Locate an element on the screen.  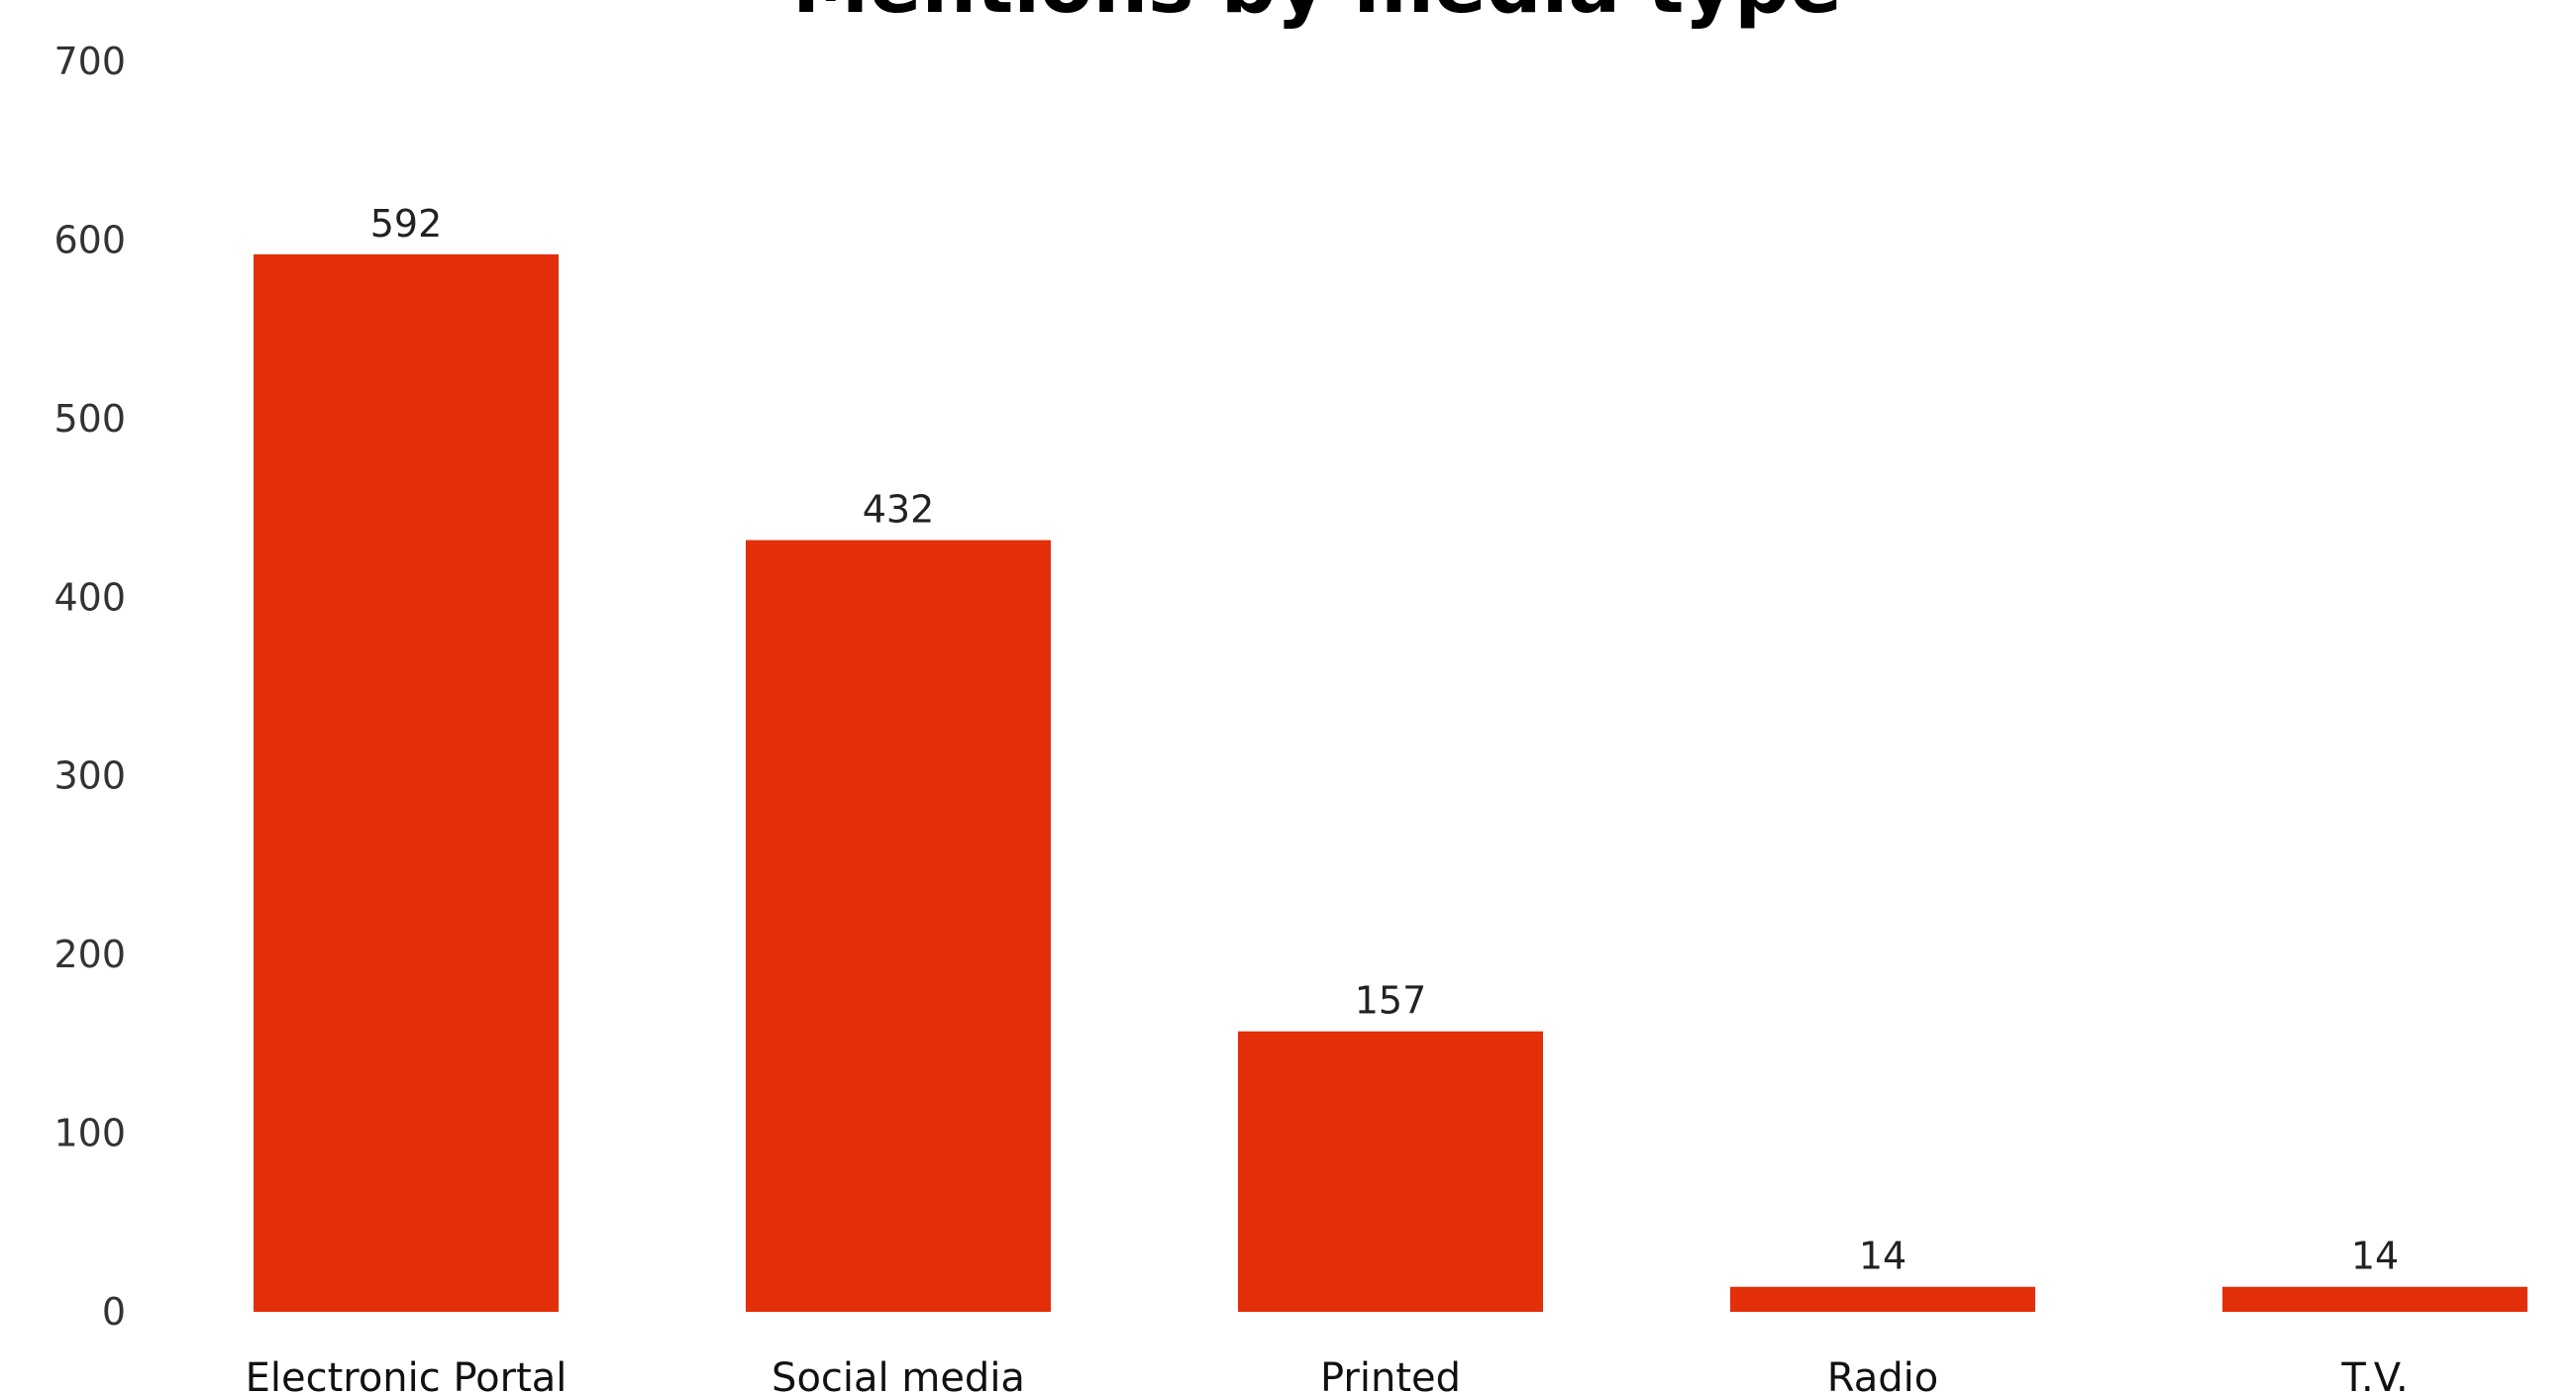
x-tick-label: Electronic Portal is located at coordinates (406, 1375).